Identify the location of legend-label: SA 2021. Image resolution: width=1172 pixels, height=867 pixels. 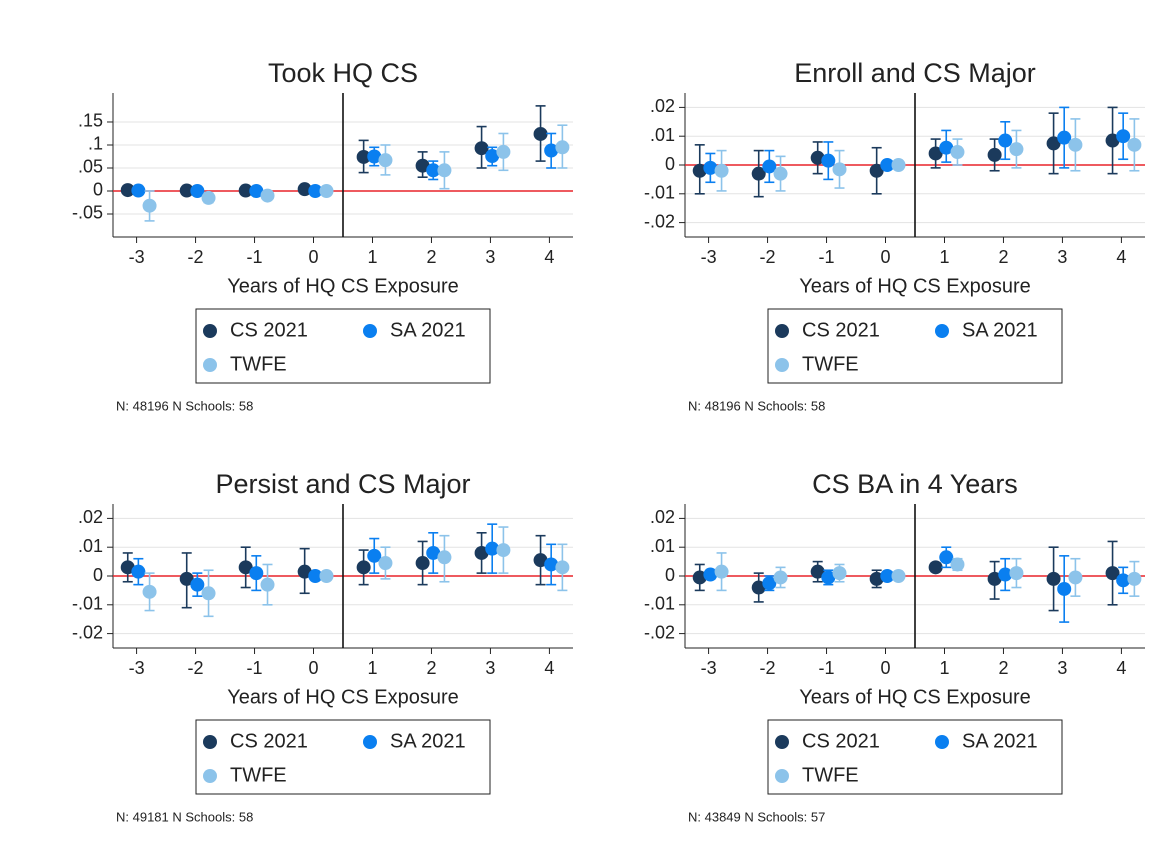
(428, 330).